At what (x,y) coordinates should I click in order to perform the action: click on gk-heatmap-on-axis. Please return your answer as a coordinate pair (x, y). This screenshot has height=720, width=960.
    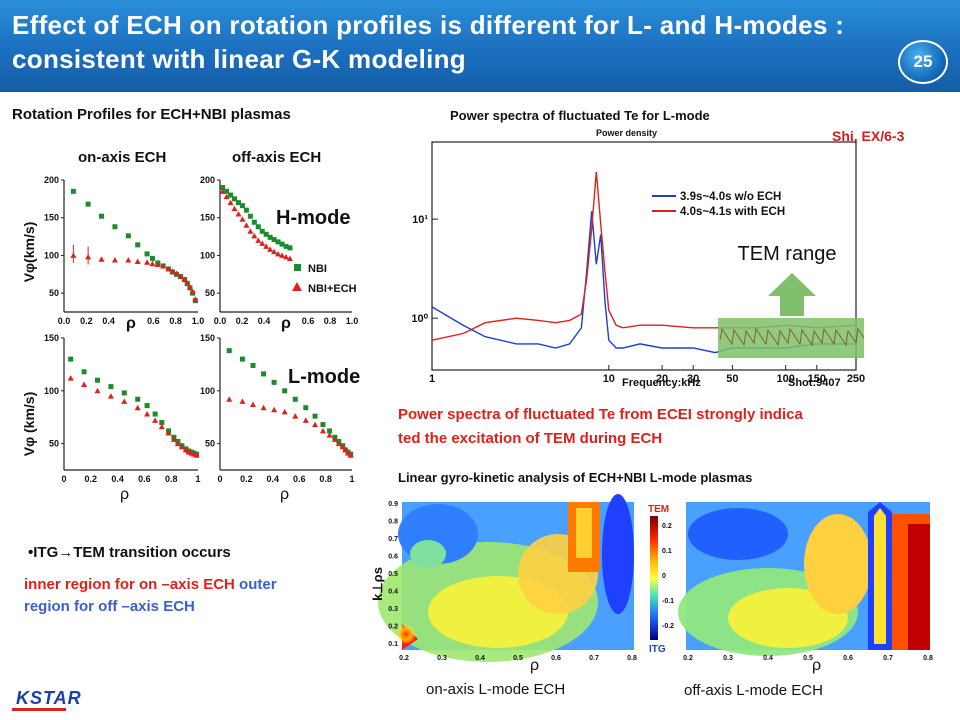
    Looking at the image, I should click on (506, 578).